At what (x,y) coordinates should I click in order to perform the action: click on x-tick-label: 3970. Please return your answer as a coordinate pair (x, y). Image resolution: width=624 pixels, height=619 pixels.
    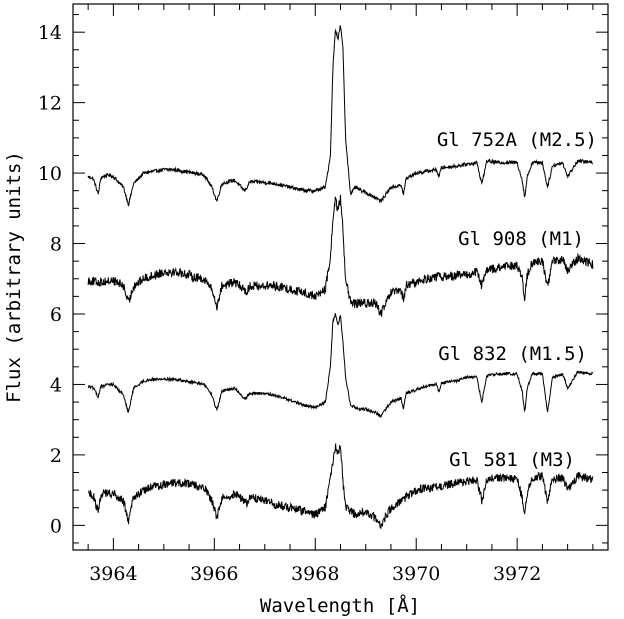
    Looking at the image, I should click on (416, 574).